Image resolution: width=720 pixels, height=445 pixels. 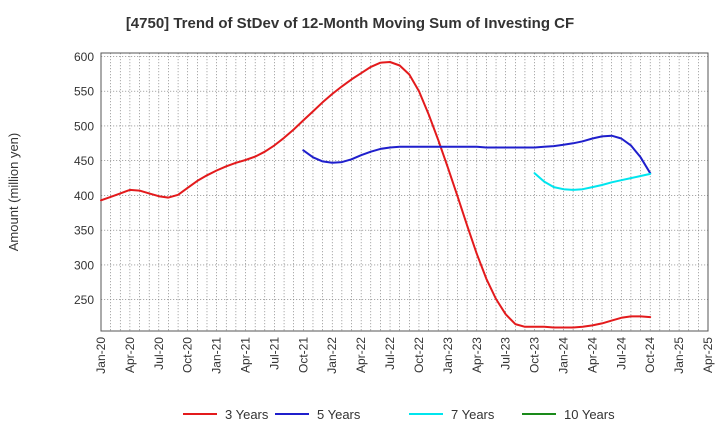 I want to click on series-line-7-years, so click(x=592, y=181).